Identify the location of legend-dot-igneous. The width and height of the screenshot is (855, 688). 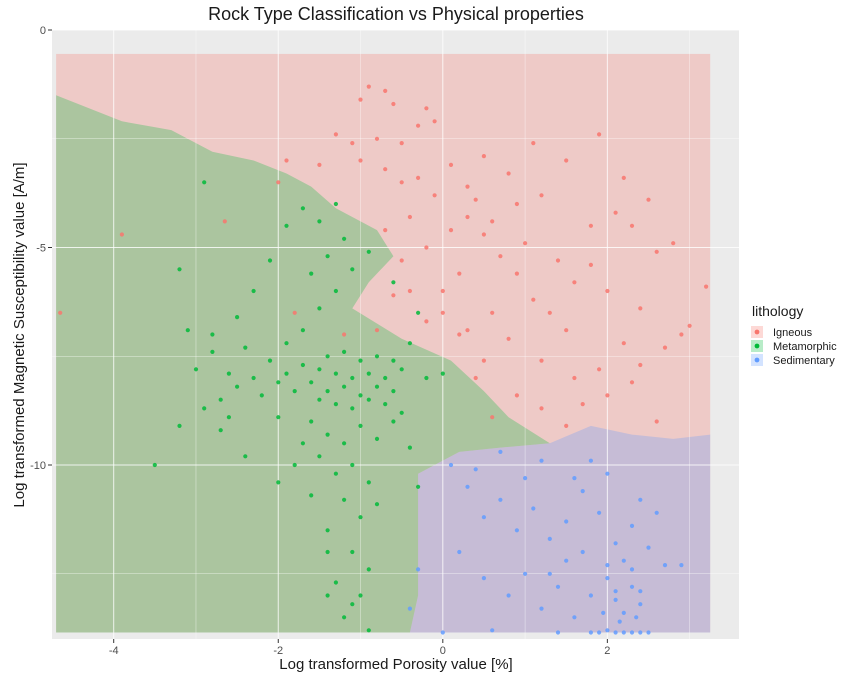
(757, 332).